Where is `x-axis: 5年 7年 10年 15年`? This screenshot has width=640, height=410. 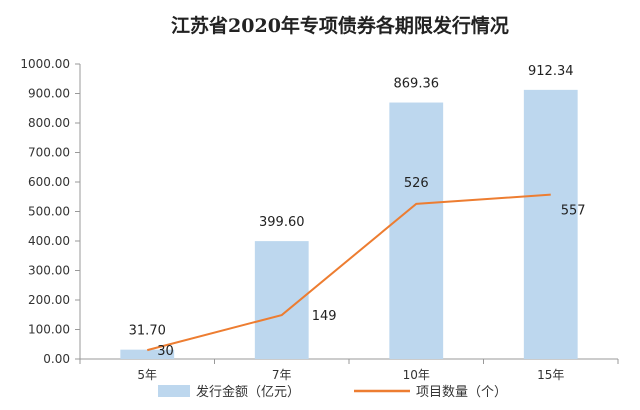
x-axis: 5年 7年 10年 15年 is located at coordinates (349, 370).